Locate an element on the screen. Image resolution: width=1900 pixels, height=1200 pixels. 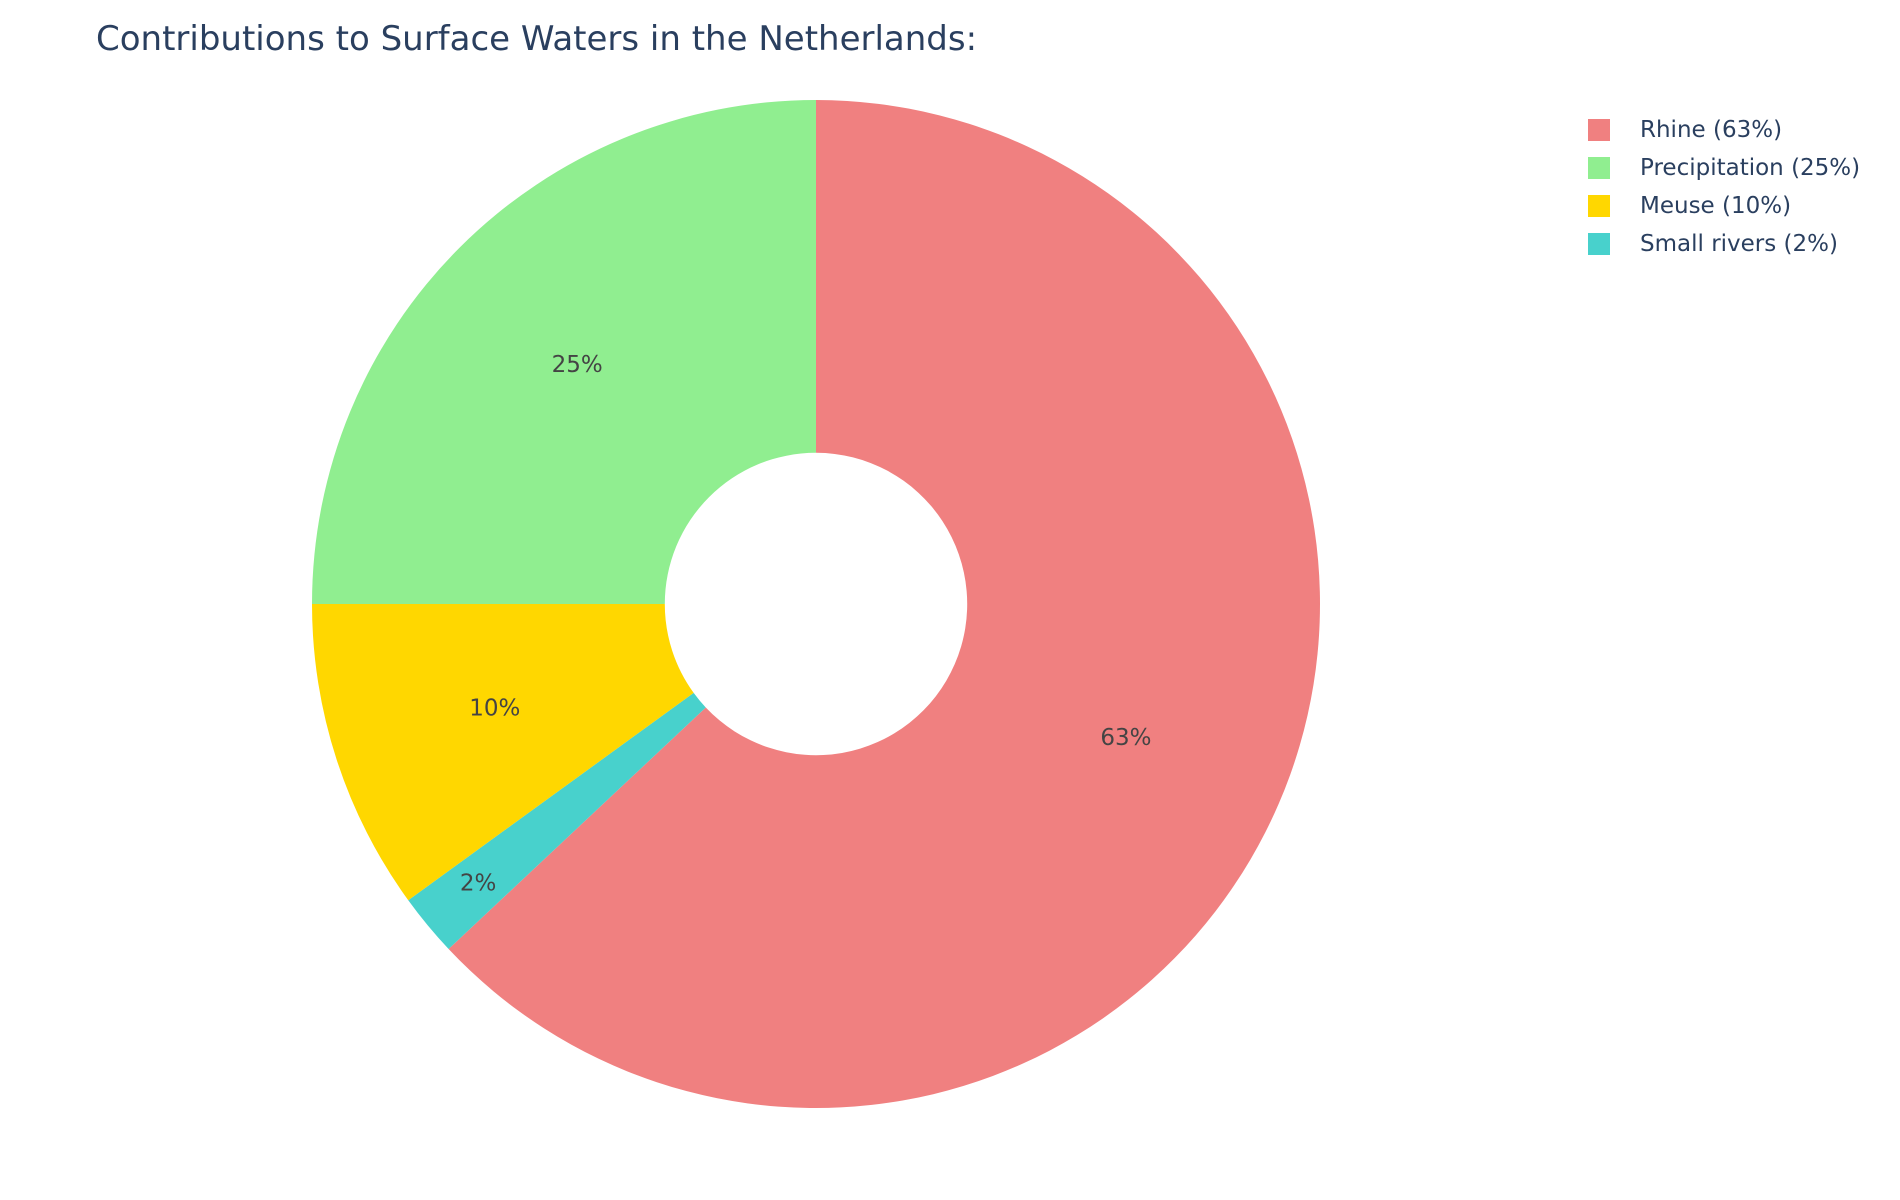
legend-item-meuse: Meuse (10%) is located at coordinates (1689, 206).